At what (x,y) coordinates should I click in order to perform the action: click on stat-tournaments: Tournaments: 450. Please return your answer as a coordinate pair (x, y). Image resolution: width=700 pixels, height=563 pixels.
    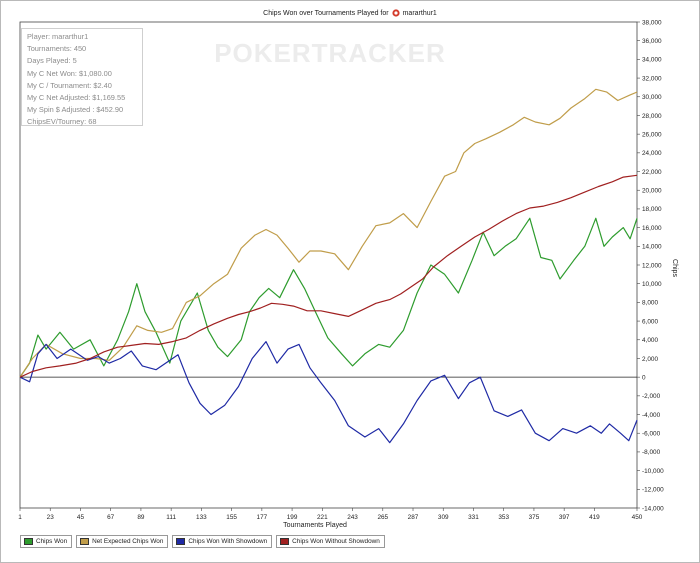
    Looking at the image, I should click on (57, 49).